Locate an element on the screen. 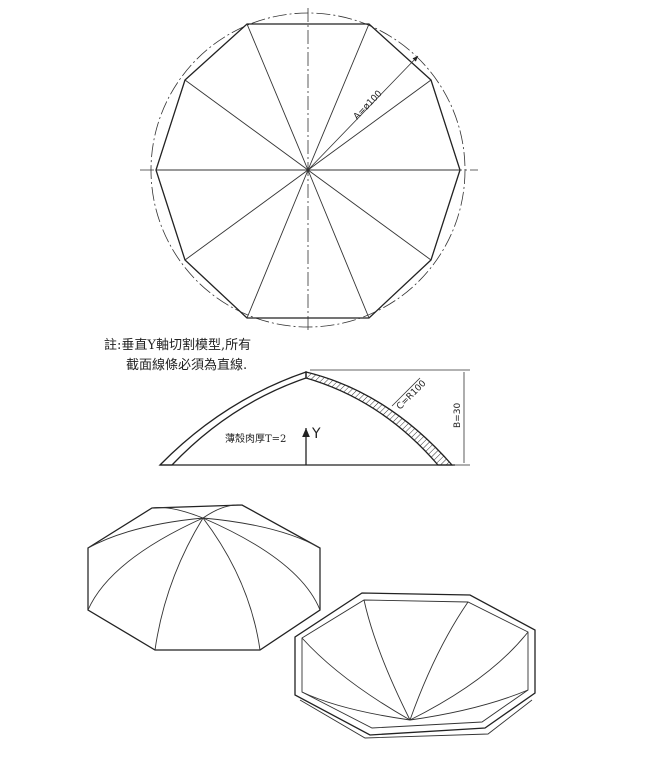 Image resolution: width=647 pixels, height=757 pixels. iso-bowl is located at coordinates (415, 665).